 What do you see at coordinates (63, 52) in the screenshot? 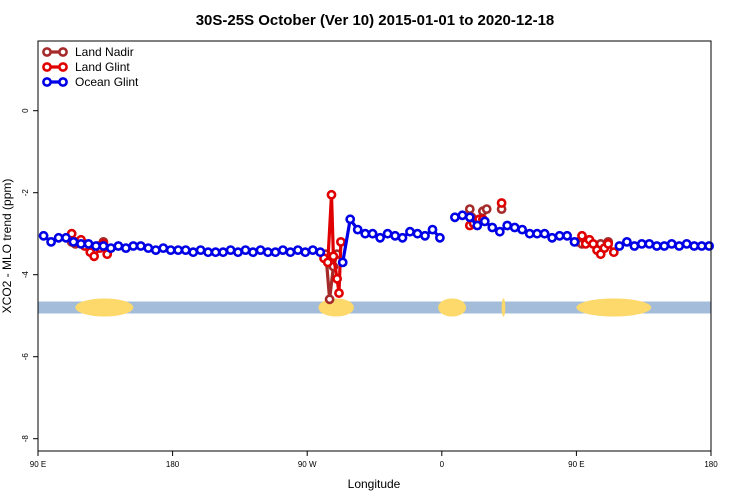
I see `legend-marker-right-land-nadir` at bounding box center [63, 52].